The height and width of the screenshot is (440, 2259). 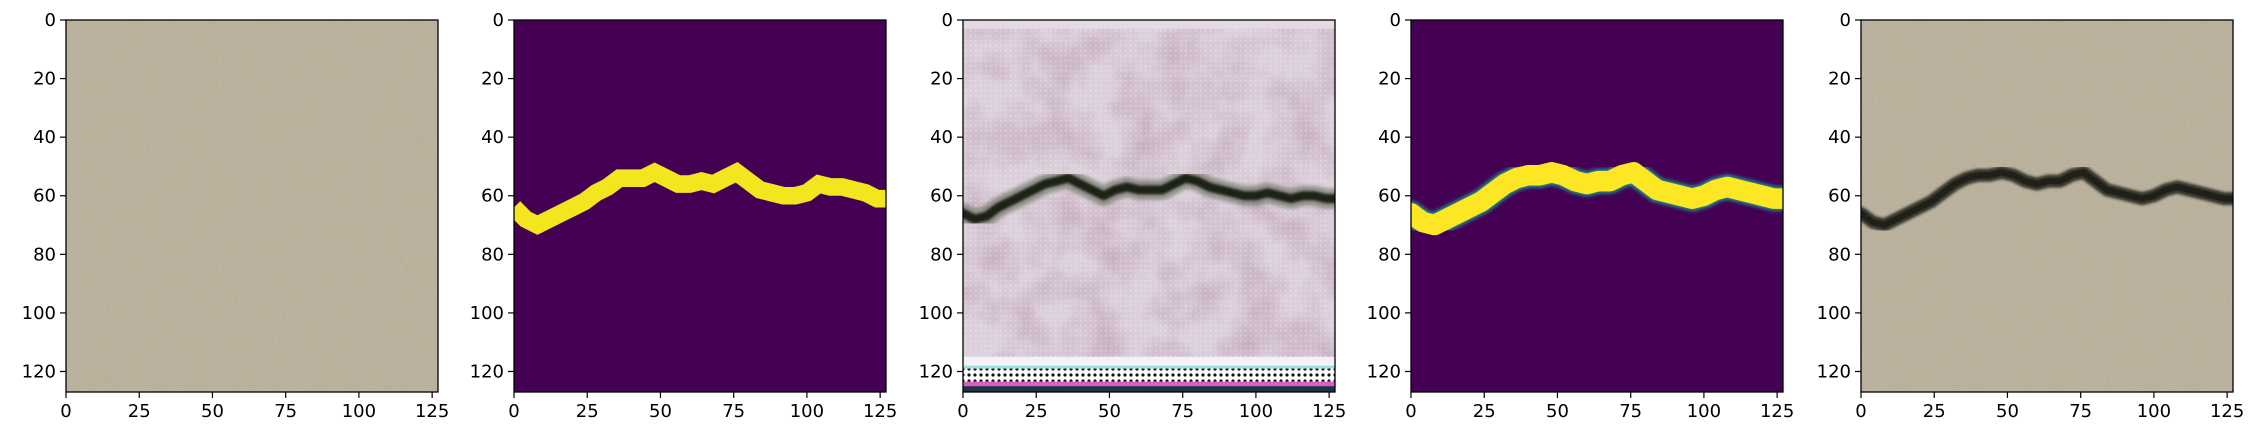 What do you see at coordinates (1149, 375) in the screenshot?
I see `dotted-artifact-band` at bounding box center [1149, 375].